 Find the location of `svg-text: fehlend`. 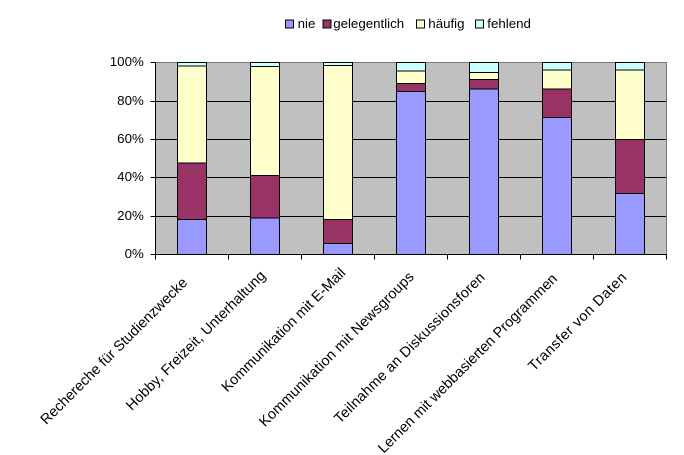

svg-text: fehlend is located at coordinates (509, 23).